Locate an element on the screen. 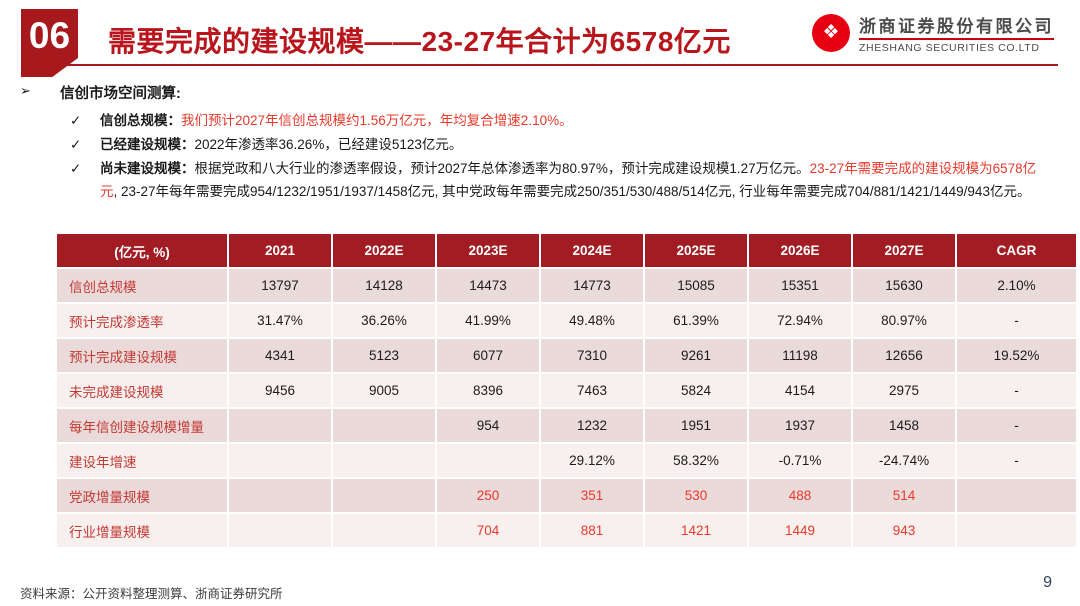  table-cell: 1449 is located at coordinates (800, 530).